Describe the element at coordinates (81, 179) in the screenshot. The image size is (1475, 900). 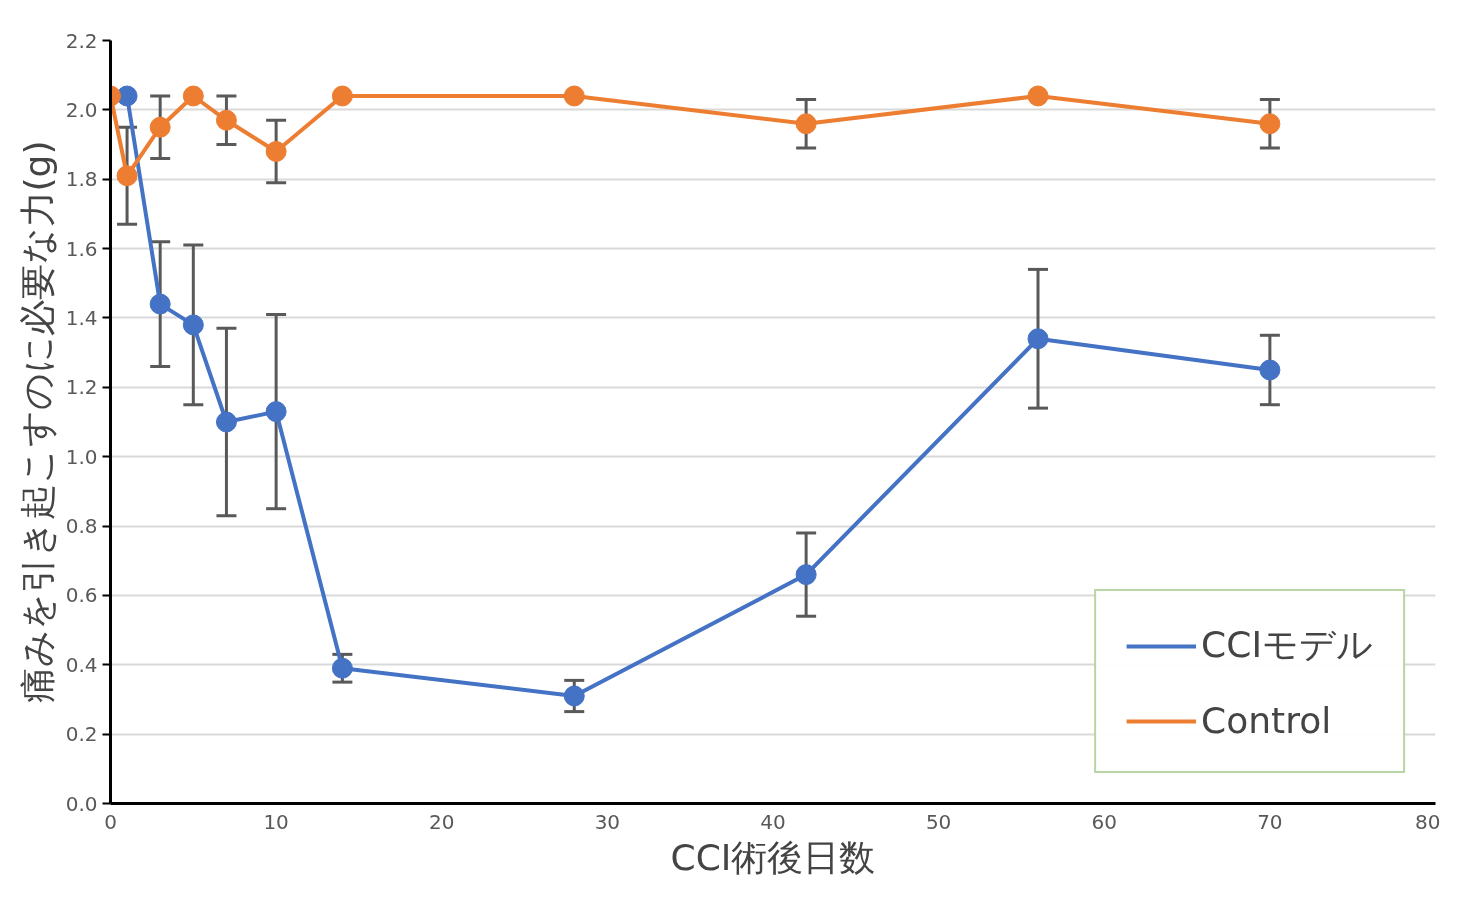
I see `y-tick-label: 1.8` at that location.